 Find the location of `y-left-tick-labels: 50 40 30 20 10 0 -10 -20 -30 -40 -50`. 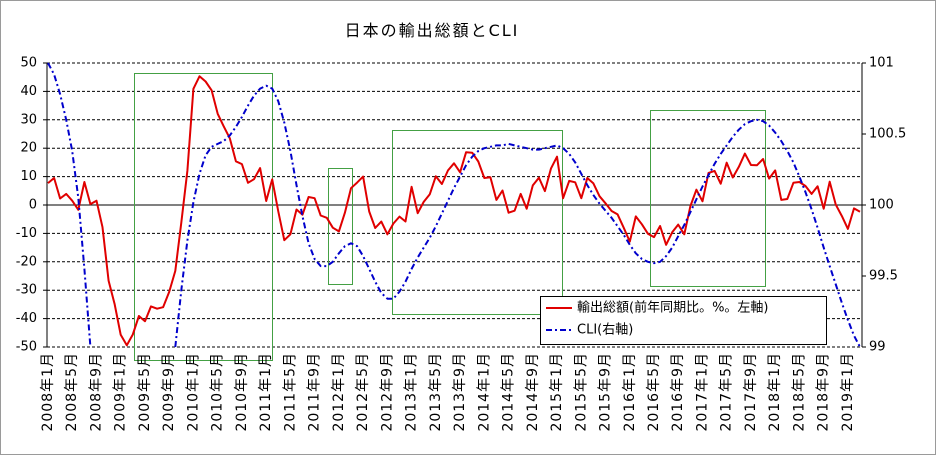

y-left-tick-labels: 50 40 30 20 10 0 -10 -20 -30 -40 -50 is located at coordinates (26, 205).